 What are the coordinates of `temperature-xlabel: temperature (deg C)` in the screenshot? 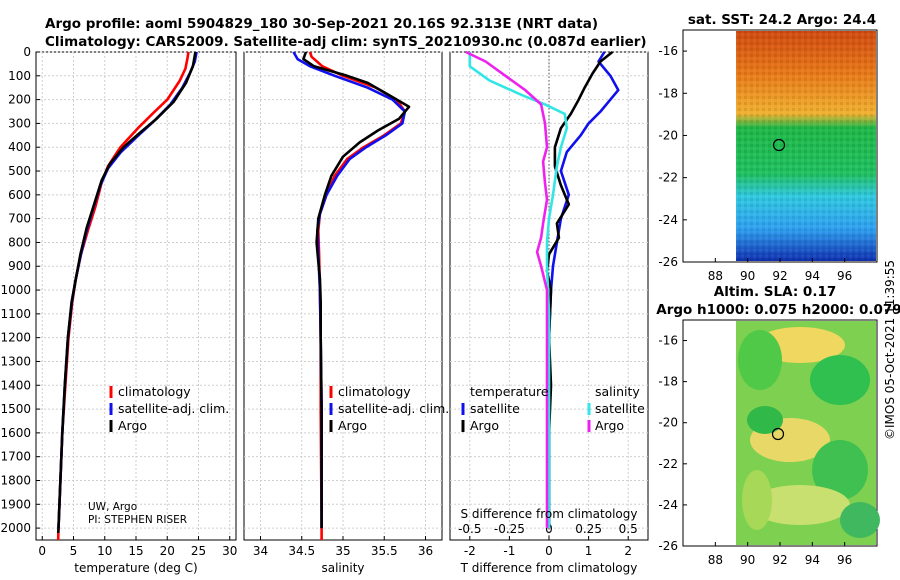 It's located at (135, 568).